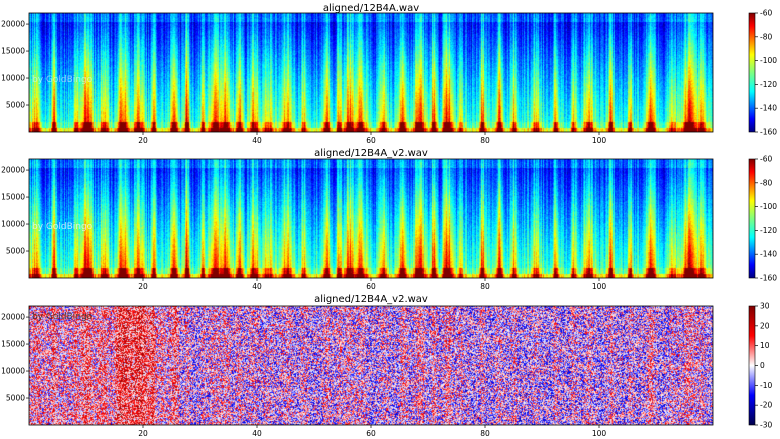  What do you see at coordinates (765, 306) in the screenshot?
I see `colorbar-tick-label: 30` at bounding box center [765, 306].